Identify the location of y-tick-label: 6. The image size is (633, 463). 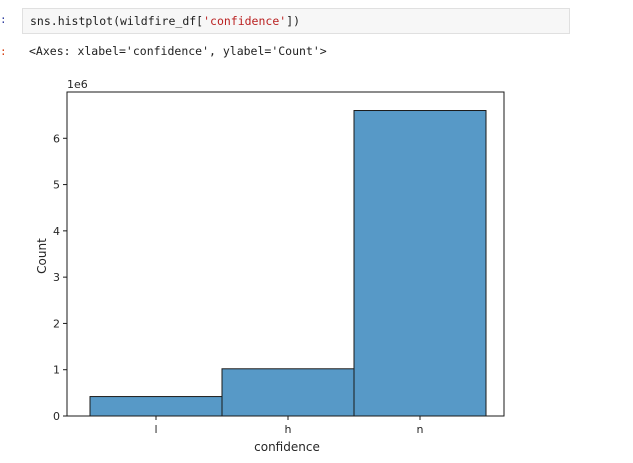
(56, 138).